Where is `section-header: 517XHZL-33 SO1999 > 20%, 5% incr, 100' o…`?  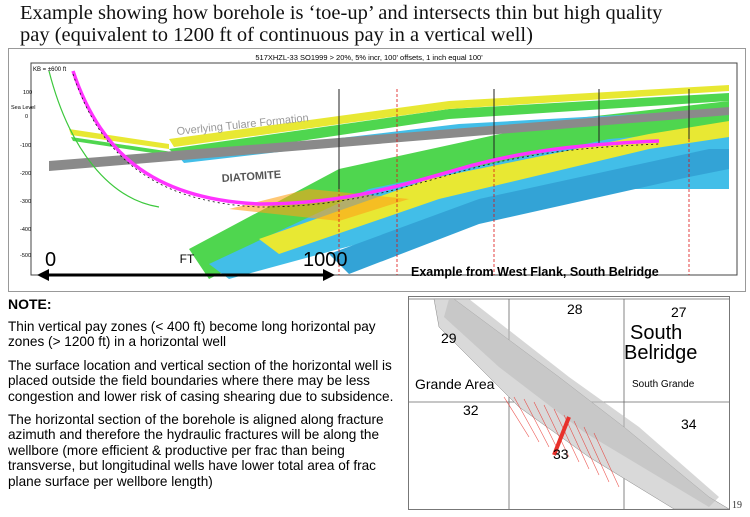 section-header: 517XHZL-33 SO1999 > 20%, 5% incr, 100' o… is located at coordinates (369, 57).